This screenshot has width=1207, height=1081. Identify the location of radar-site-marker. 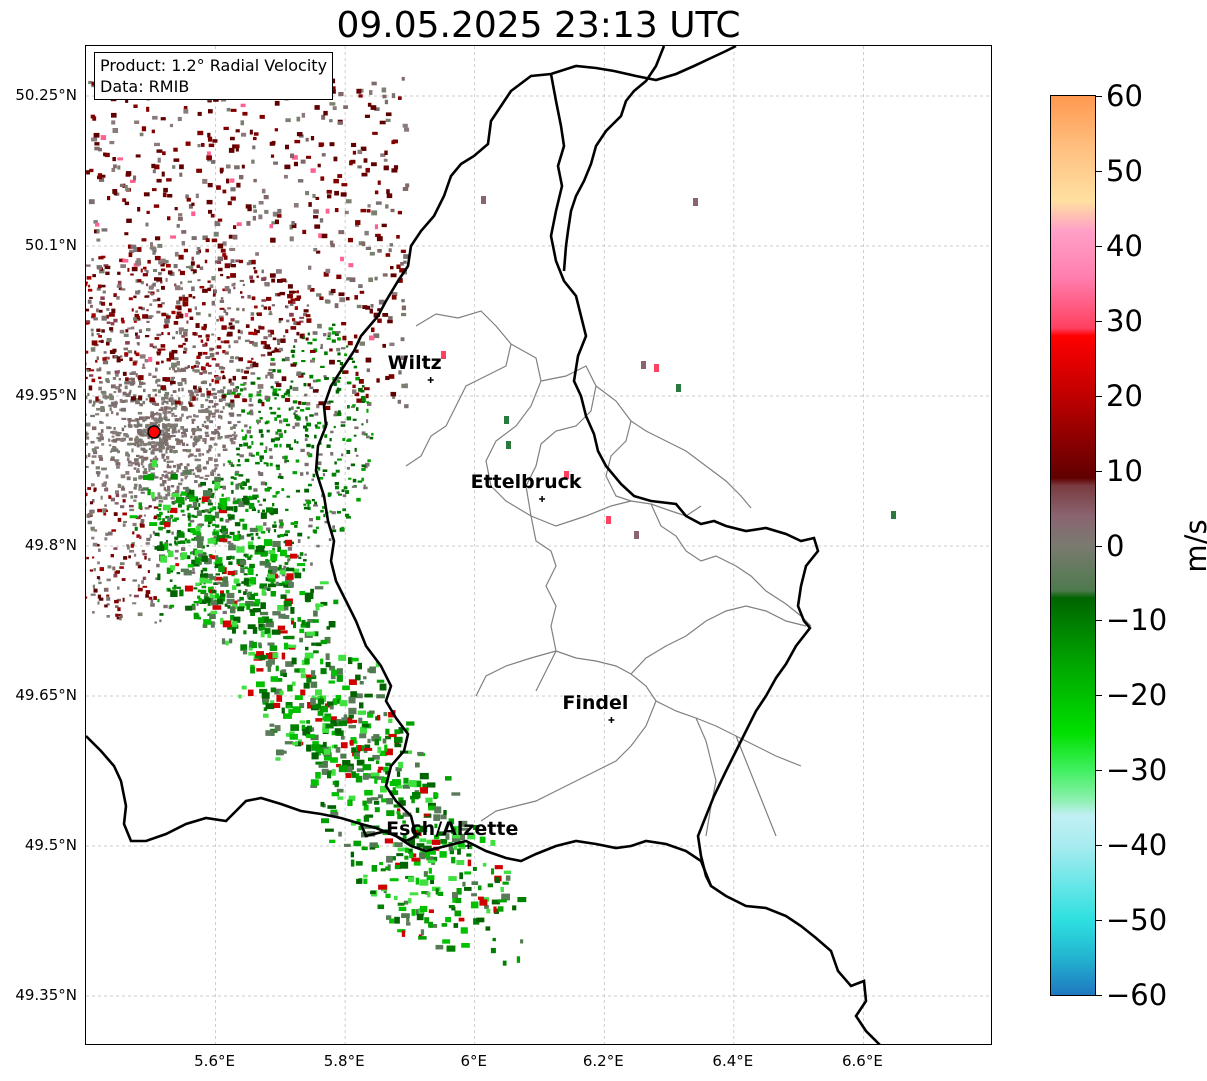
(154, 432).